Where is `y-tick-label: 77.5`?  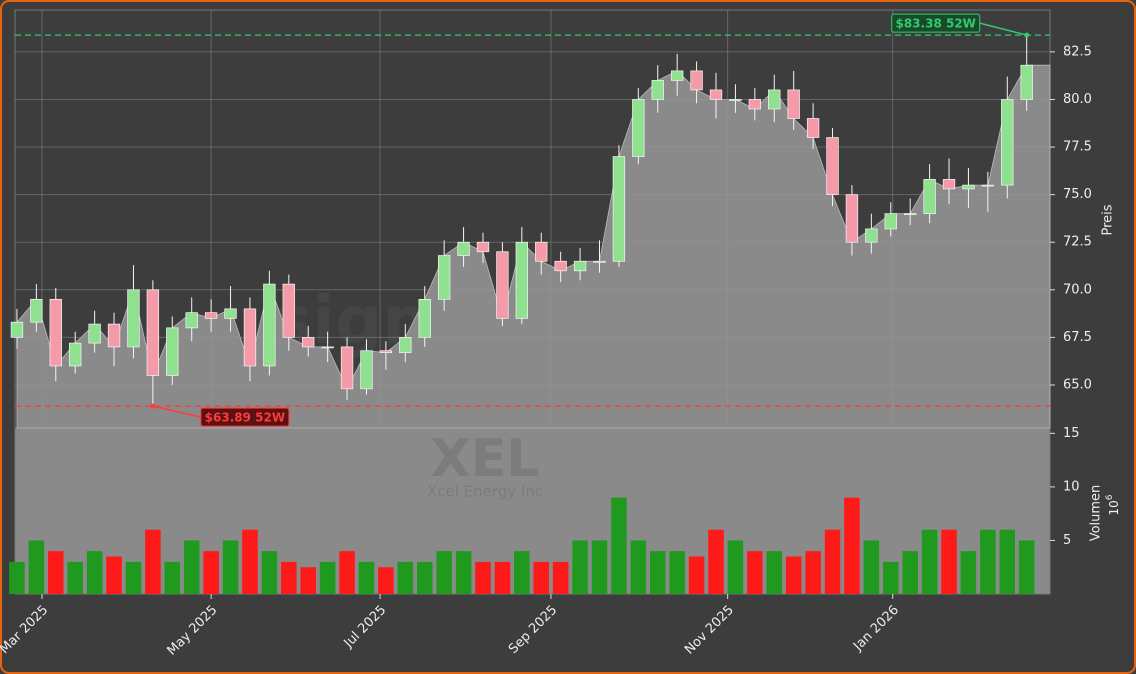
y-tick-label: 77.5 is located at coordinates (1077, 147).